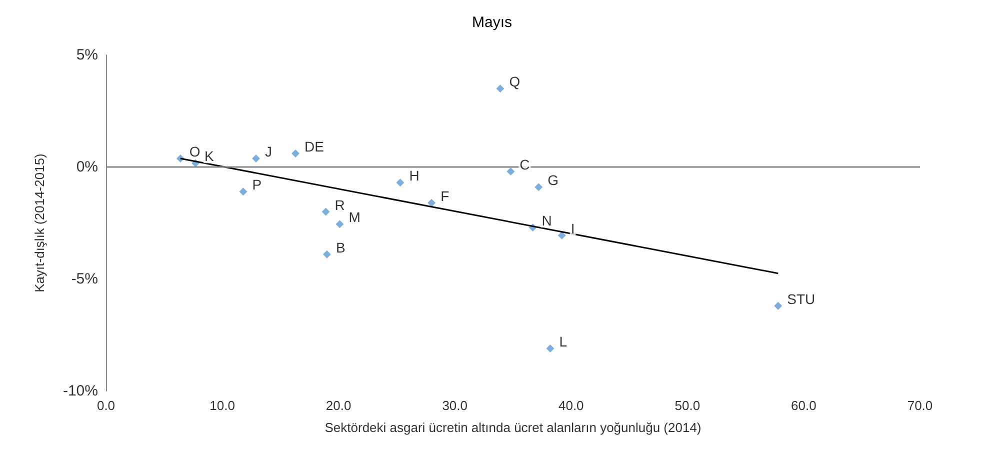 The width and height of the screenshot is (984, 466). Describe the element at coordinates (257, 184) in the screenshot. I see `annotation: P` at that location.